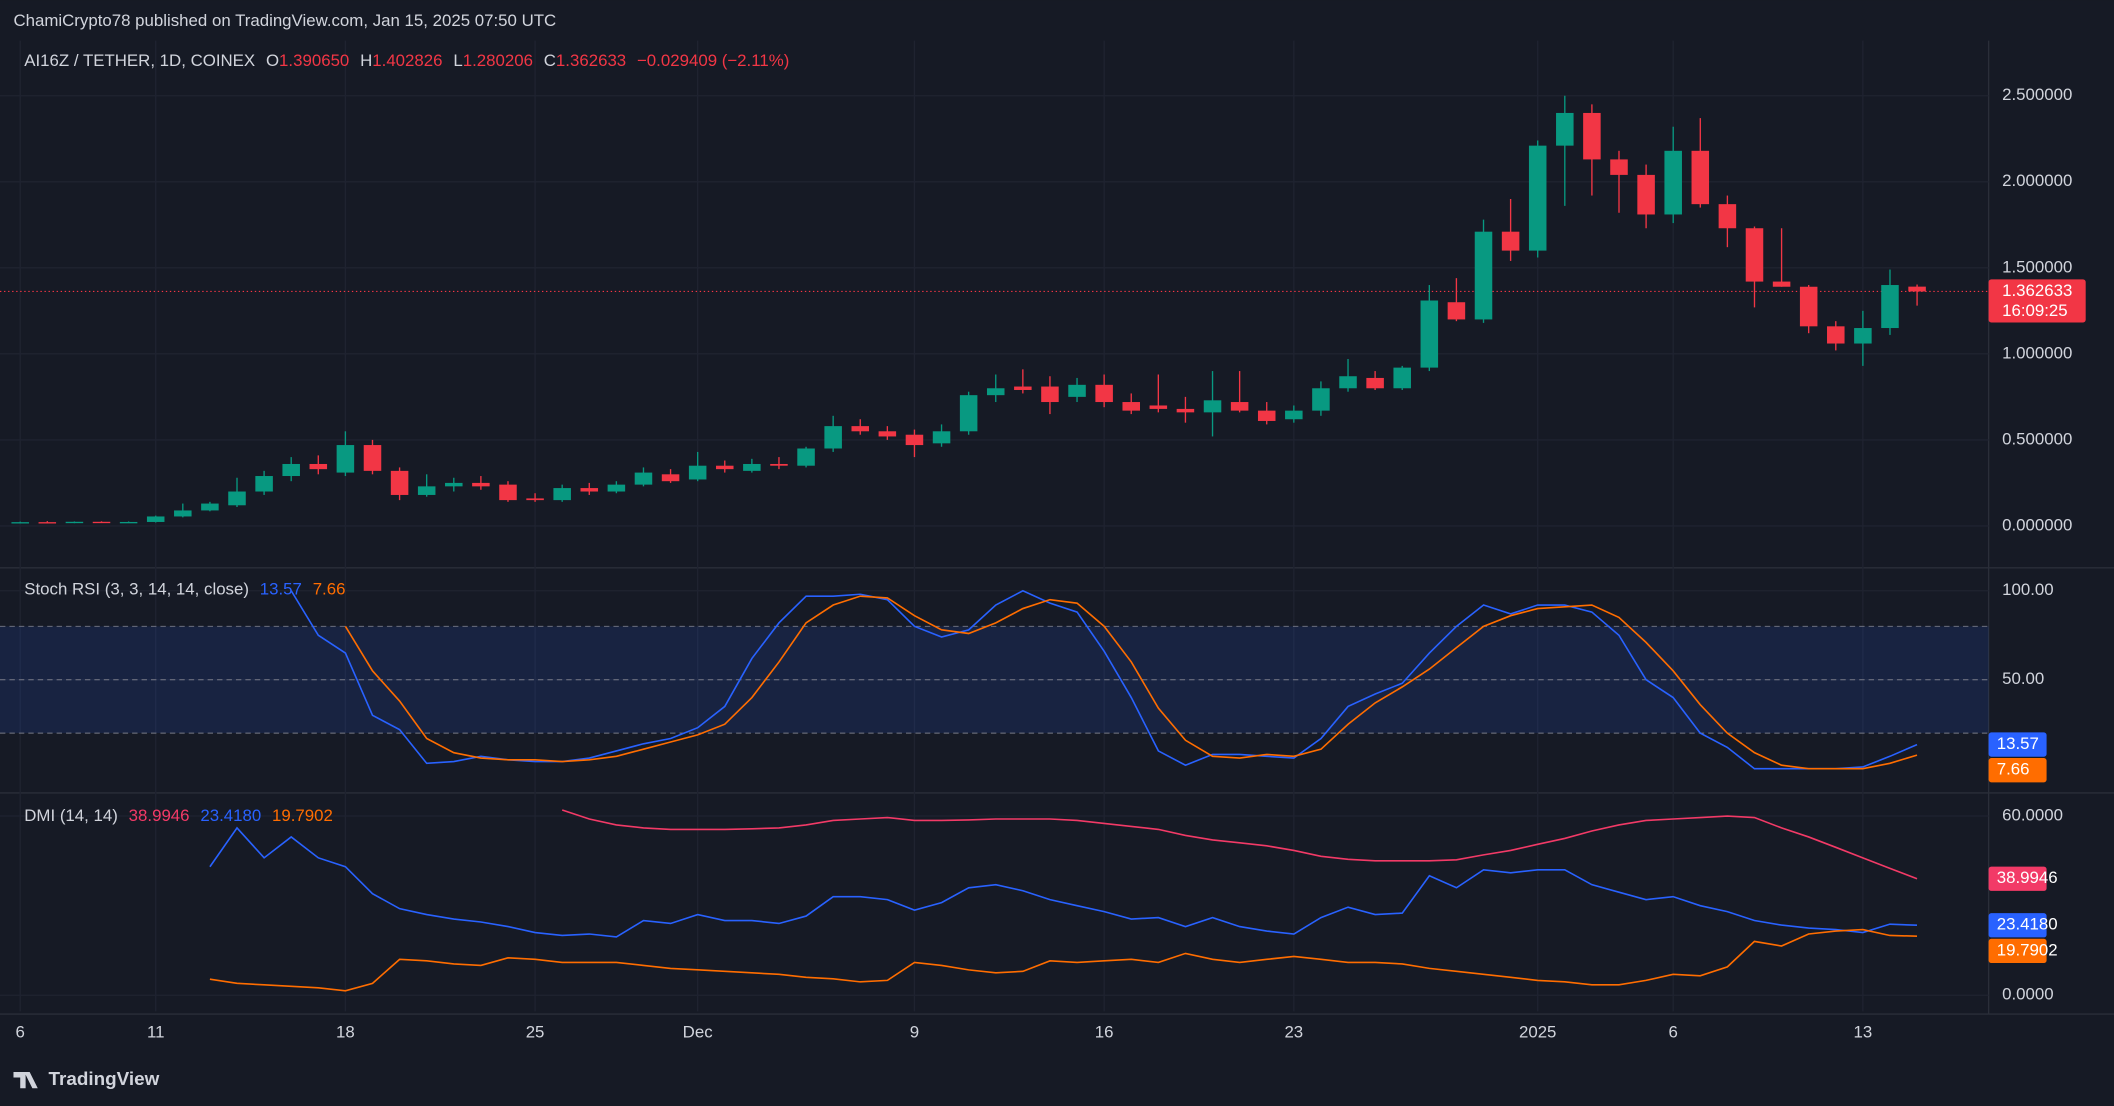 This screenshot has width=2114, height=1106. What do you see at coordinates (345, 1031) in the screenshot?
I see `x-tick-label: 18` at bounding box center [345, 1031].